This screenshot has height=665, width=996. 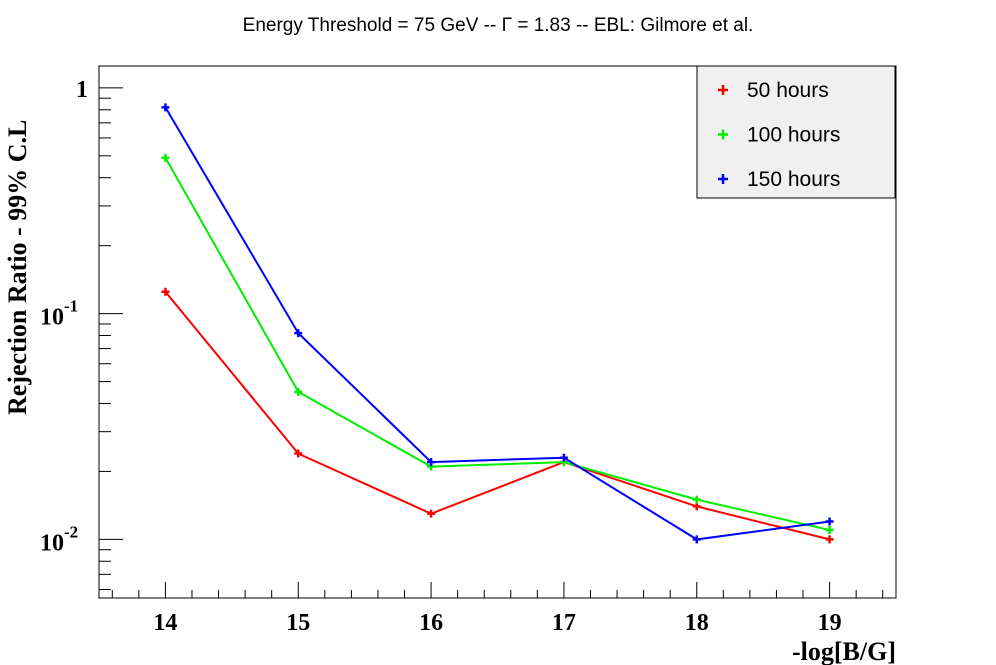 I want to click on y-tick-exponent: -2, so click(x=71, y=531).